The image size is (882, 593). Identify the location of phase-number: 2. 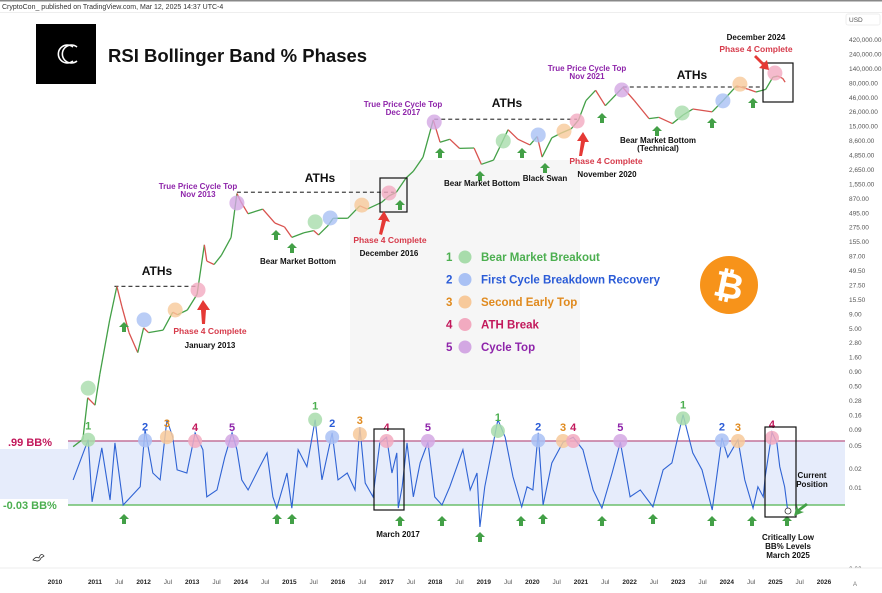
(722, 427).